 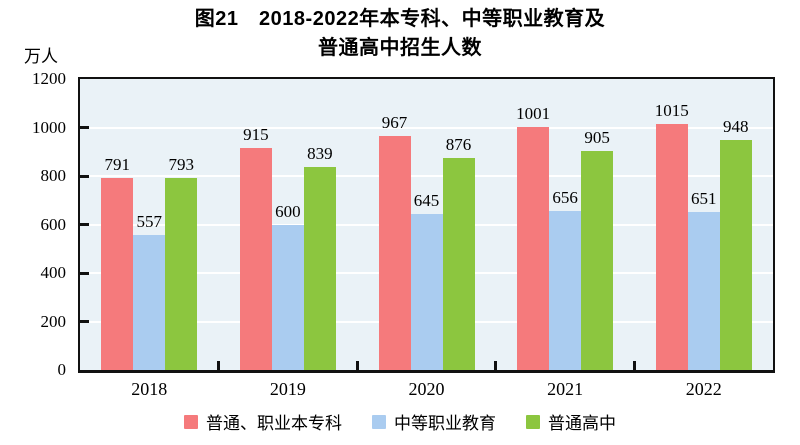 What do you see at coordinates (426, 291) in the screenshot?
I see `bar-2020-series2` at bounding box center [426, 291].